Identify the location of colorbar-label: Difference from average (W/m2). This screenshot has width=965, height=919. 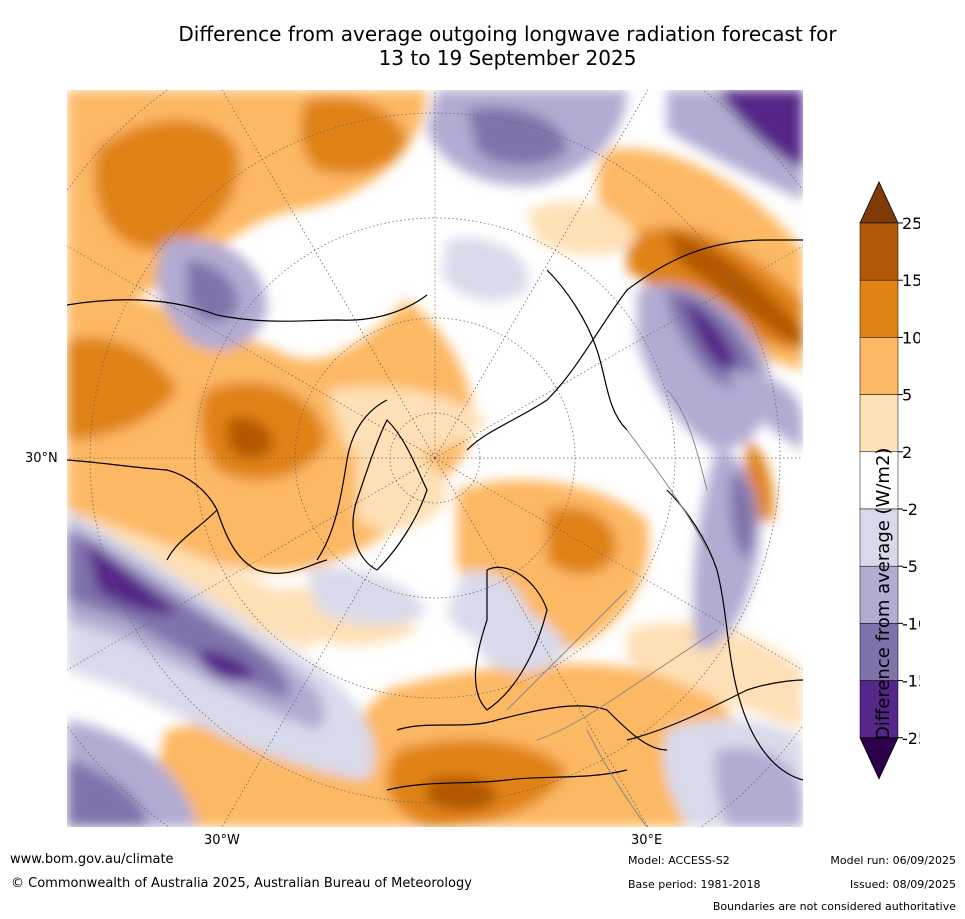
(883, 593).